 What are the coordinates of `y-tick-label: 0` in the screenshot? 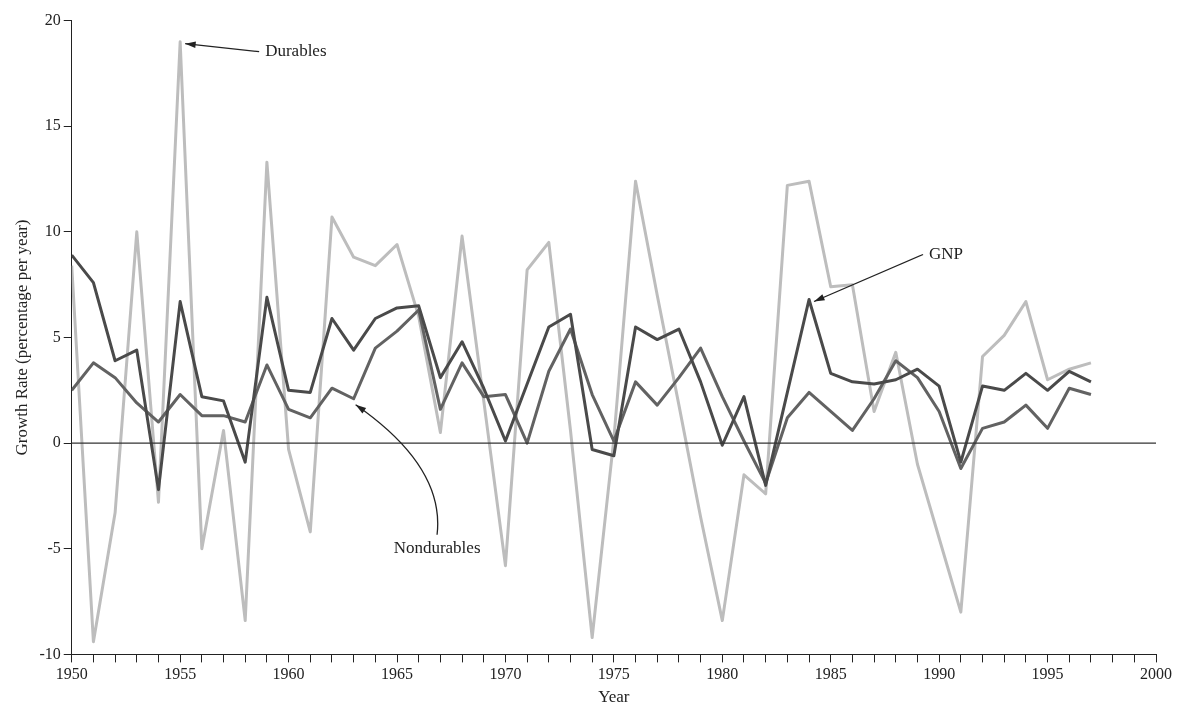 It's located at (56, 442).